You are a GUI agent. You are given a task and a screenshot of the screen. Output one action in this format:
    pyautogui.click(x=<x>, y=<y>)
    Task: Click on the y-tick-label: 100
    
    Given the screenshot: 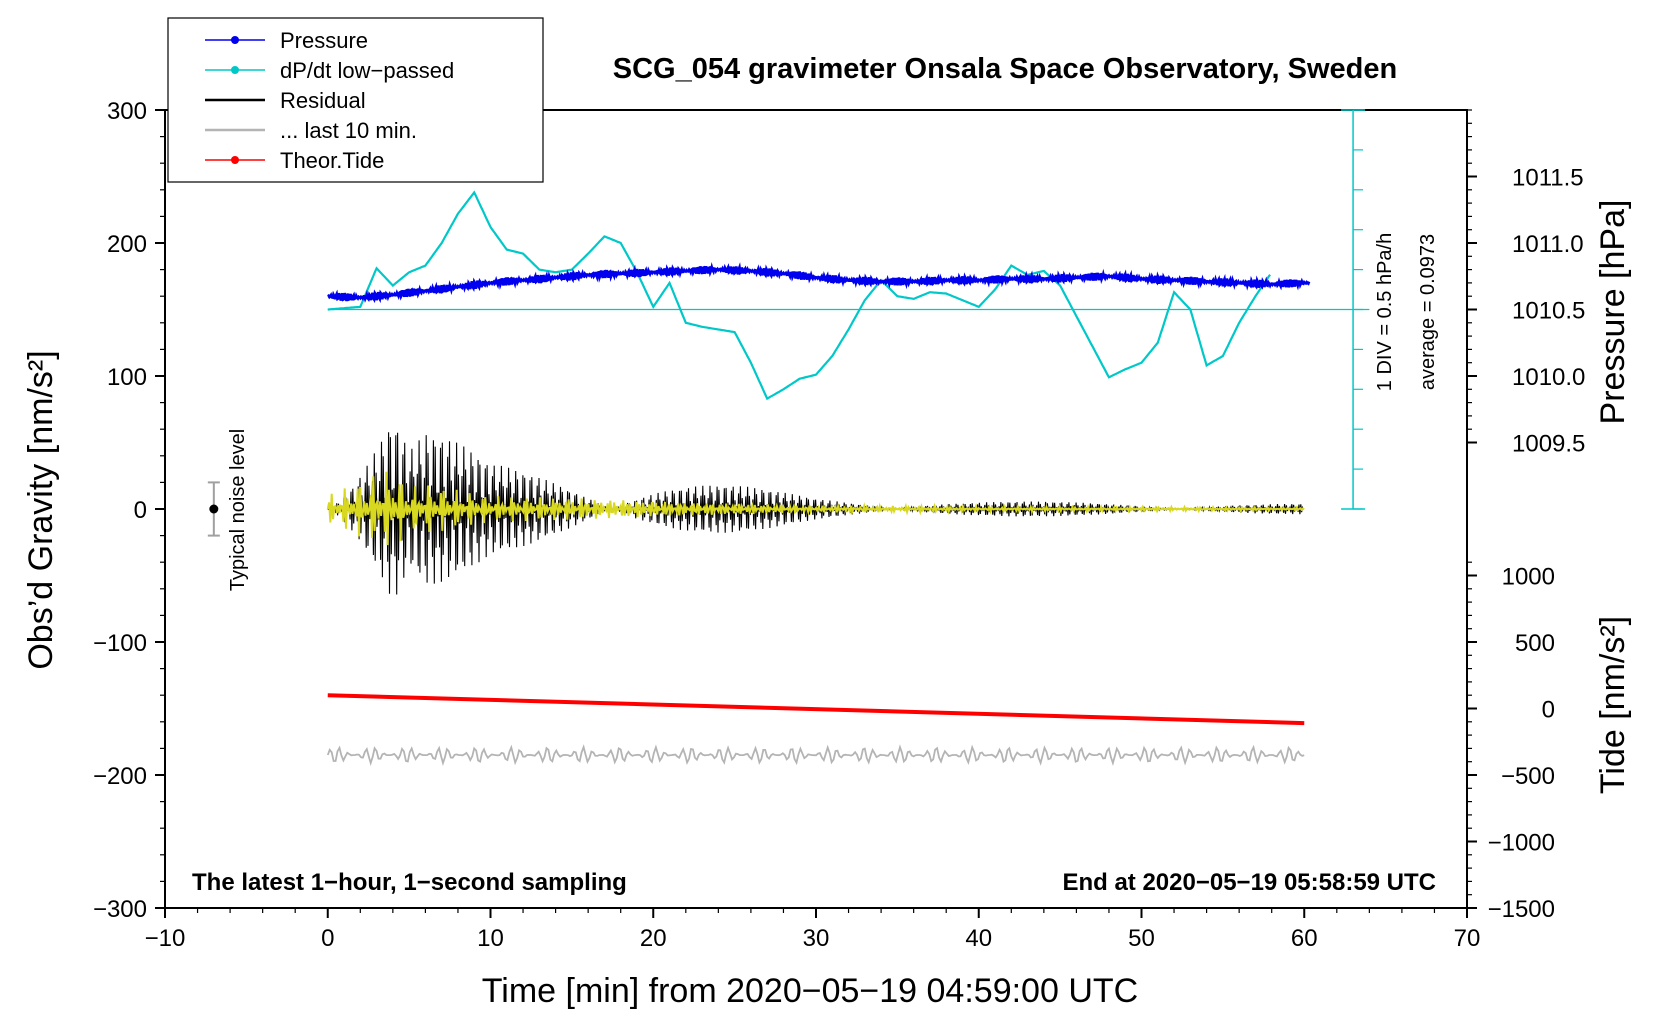 What is the action you would take?
    pyautogui.click(x=127, y=377)
    